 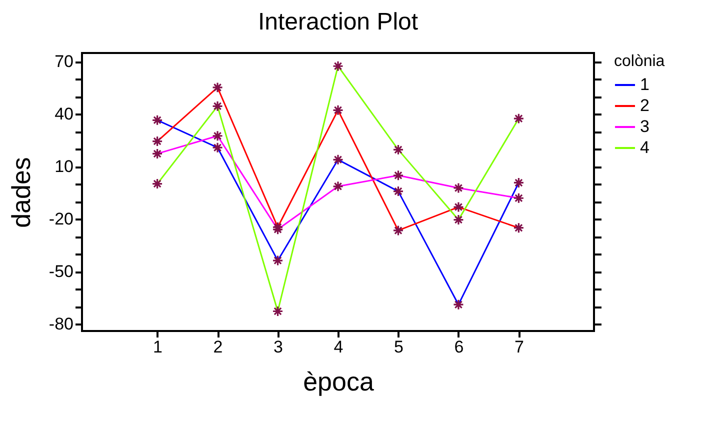 What do you see at coordinates (519, 347) in the screenshot?
I see `x-tick-label: 7` at bounding box center [519, 347].